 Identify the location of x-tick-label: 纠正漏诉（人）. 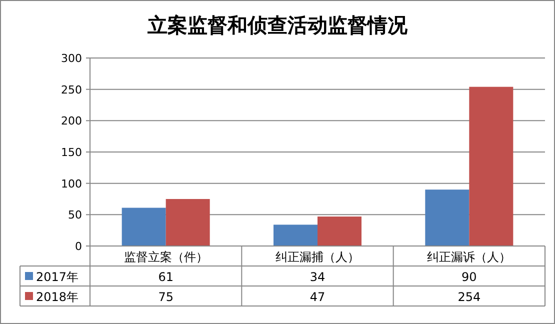
(469, 257).